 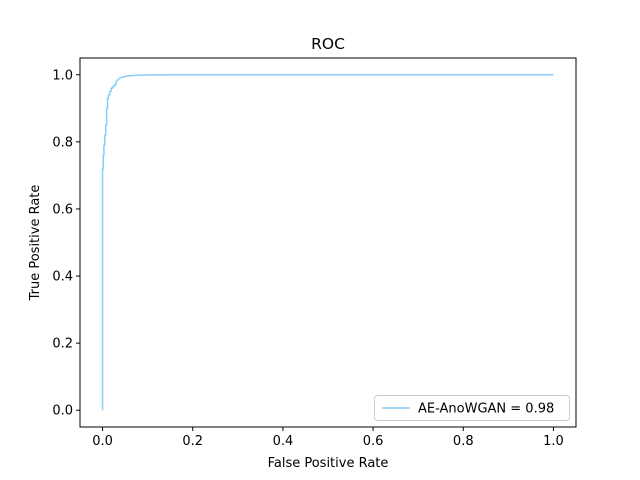 I want to click on y-tick-label: 0.8, so click(x=62, y=142).